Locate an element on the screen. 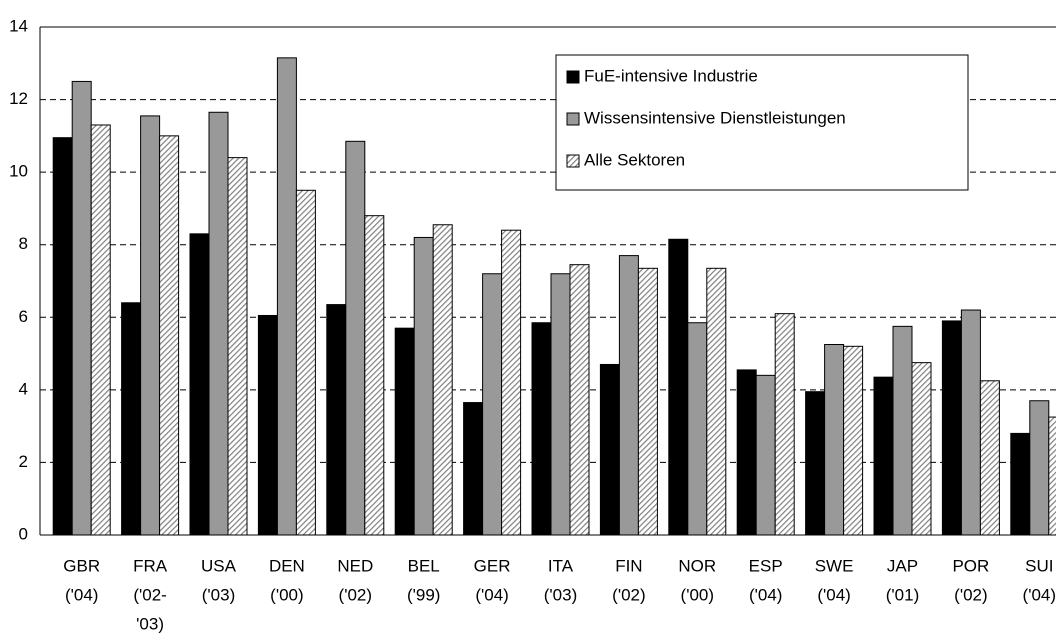 This screenshot has height=635, width=1056. y-tick-label: 2 is located at coordinates (23, 461).